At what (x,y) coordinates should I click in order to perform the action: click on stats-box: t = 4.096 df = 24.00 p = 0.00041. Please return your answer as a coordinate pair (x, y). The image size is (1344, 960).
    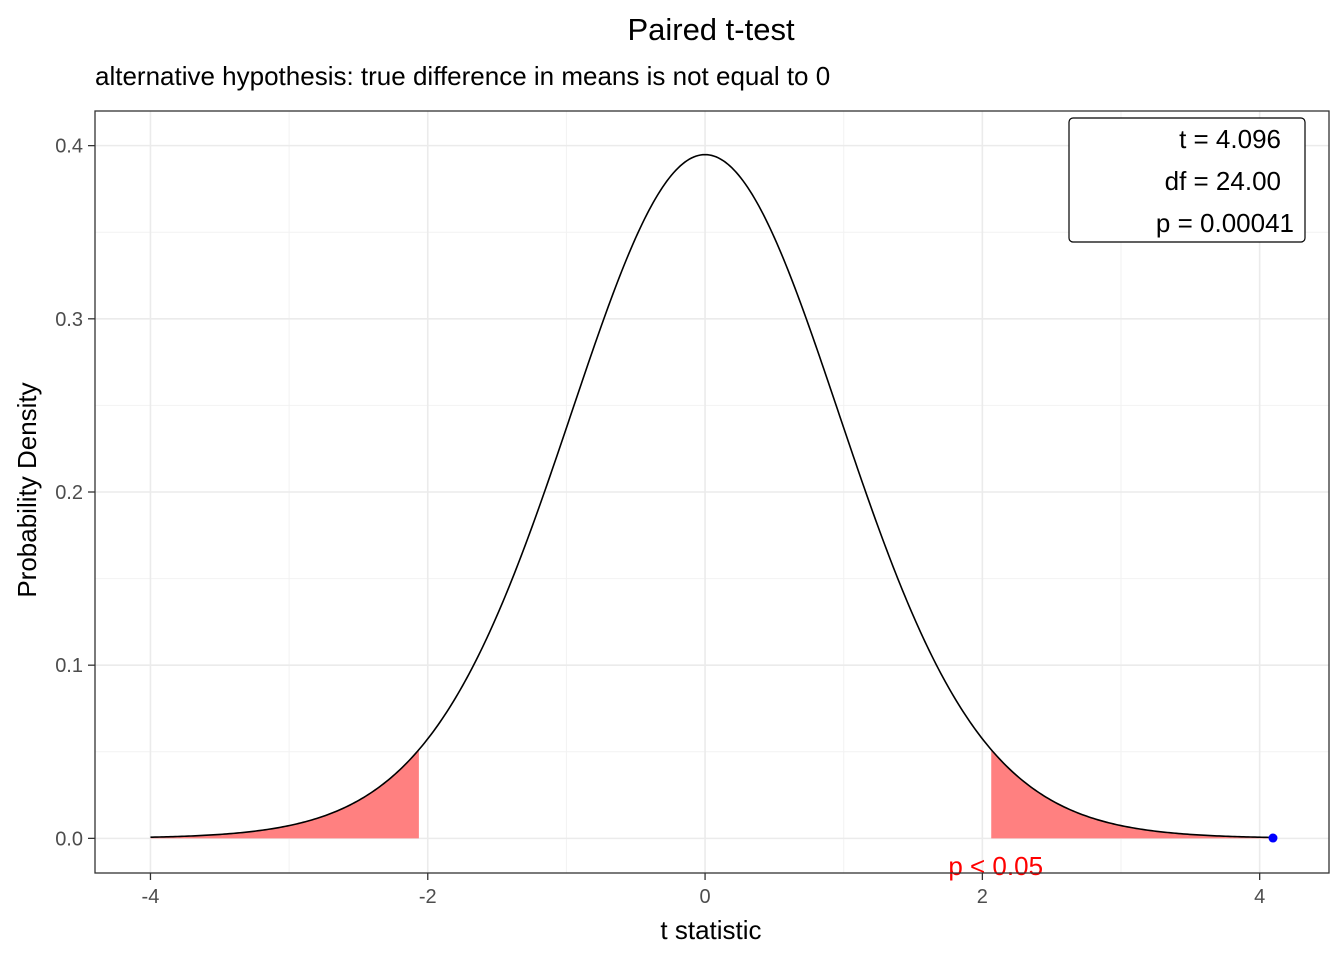
    Looking at the image, I should click on (1187, 180).